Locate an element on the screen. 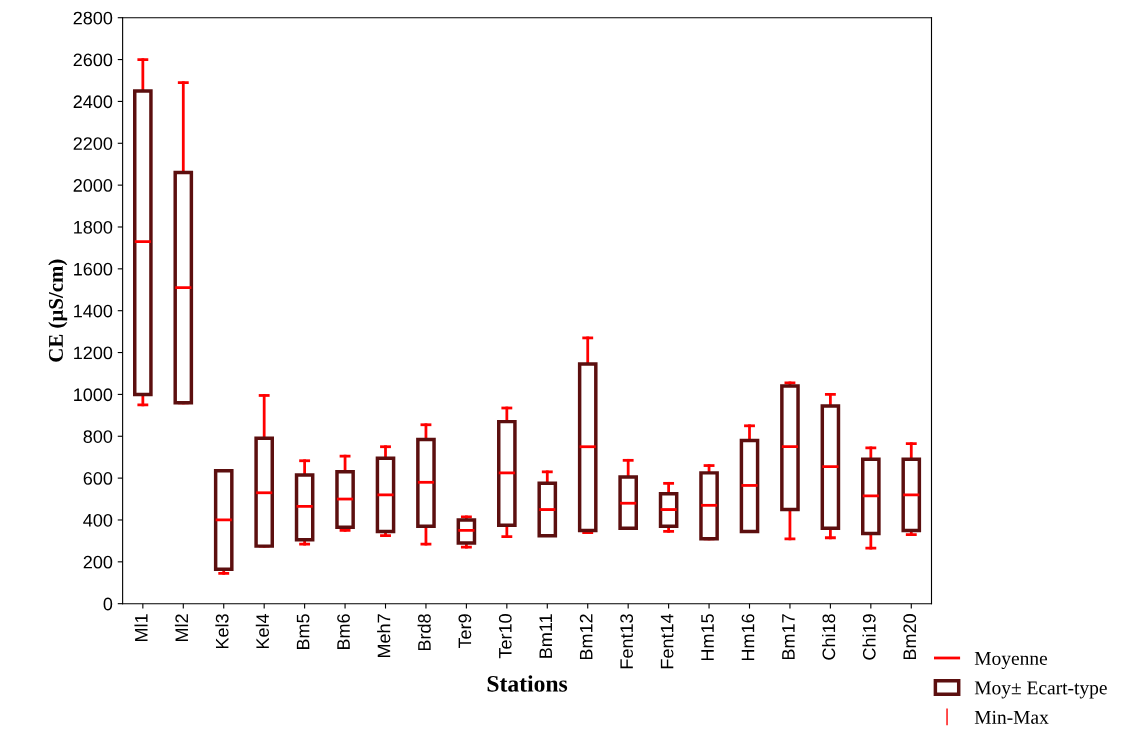 This screenshot has height=738, width=1125. y-tick-label: 200 is located at coordinates (98, 562).